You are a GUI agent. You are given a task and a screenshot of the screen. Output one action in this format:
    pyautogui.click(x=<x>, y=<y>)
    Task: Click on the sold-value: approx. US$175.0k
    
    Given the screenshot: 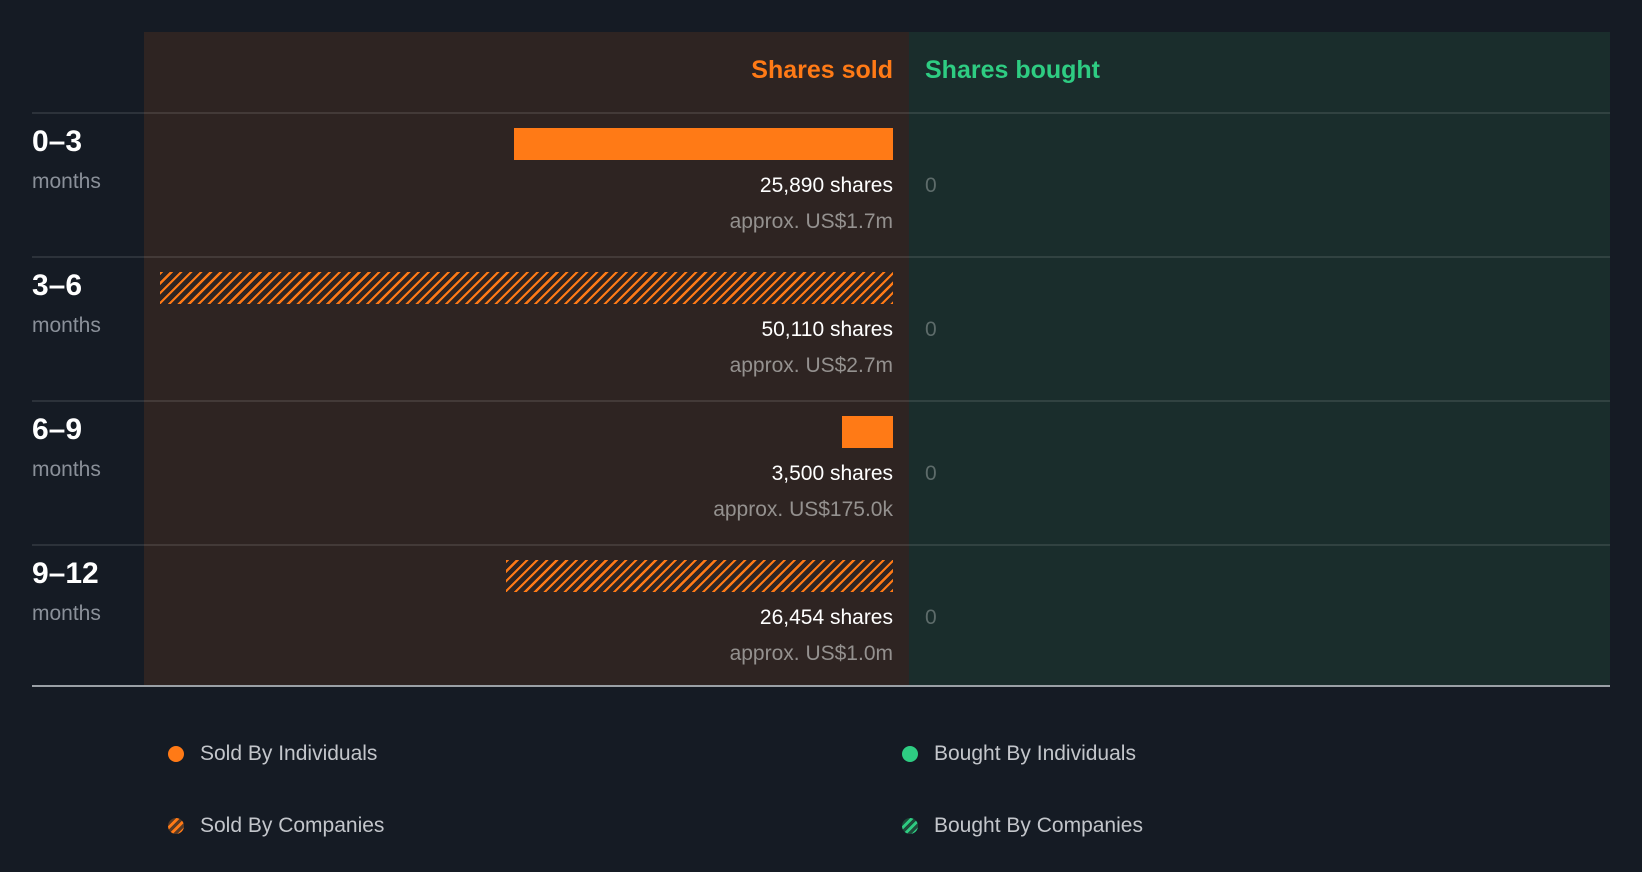 What is the action you would take?
    pyautogui.click(x=803, y=509)
    